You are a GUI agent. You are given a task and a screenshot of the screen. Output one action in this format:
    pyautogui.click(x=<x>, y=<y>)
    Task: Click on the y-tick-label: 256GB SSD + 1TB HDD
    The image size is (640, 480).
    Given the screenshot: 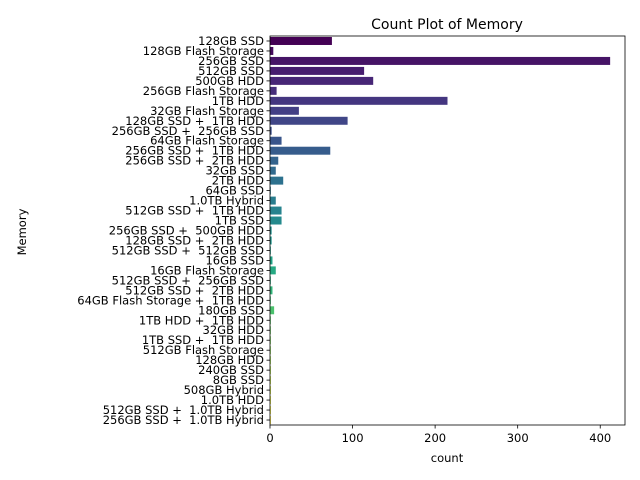 What is the action you would take?
    pyautogui.click(x=194, y=151)
    